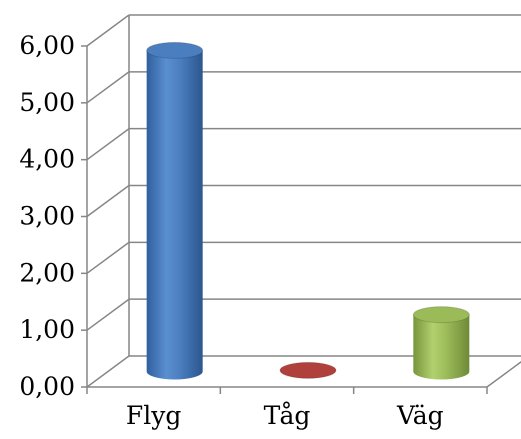  I want to click on x-tick-label: Väg, so click(420, 415).